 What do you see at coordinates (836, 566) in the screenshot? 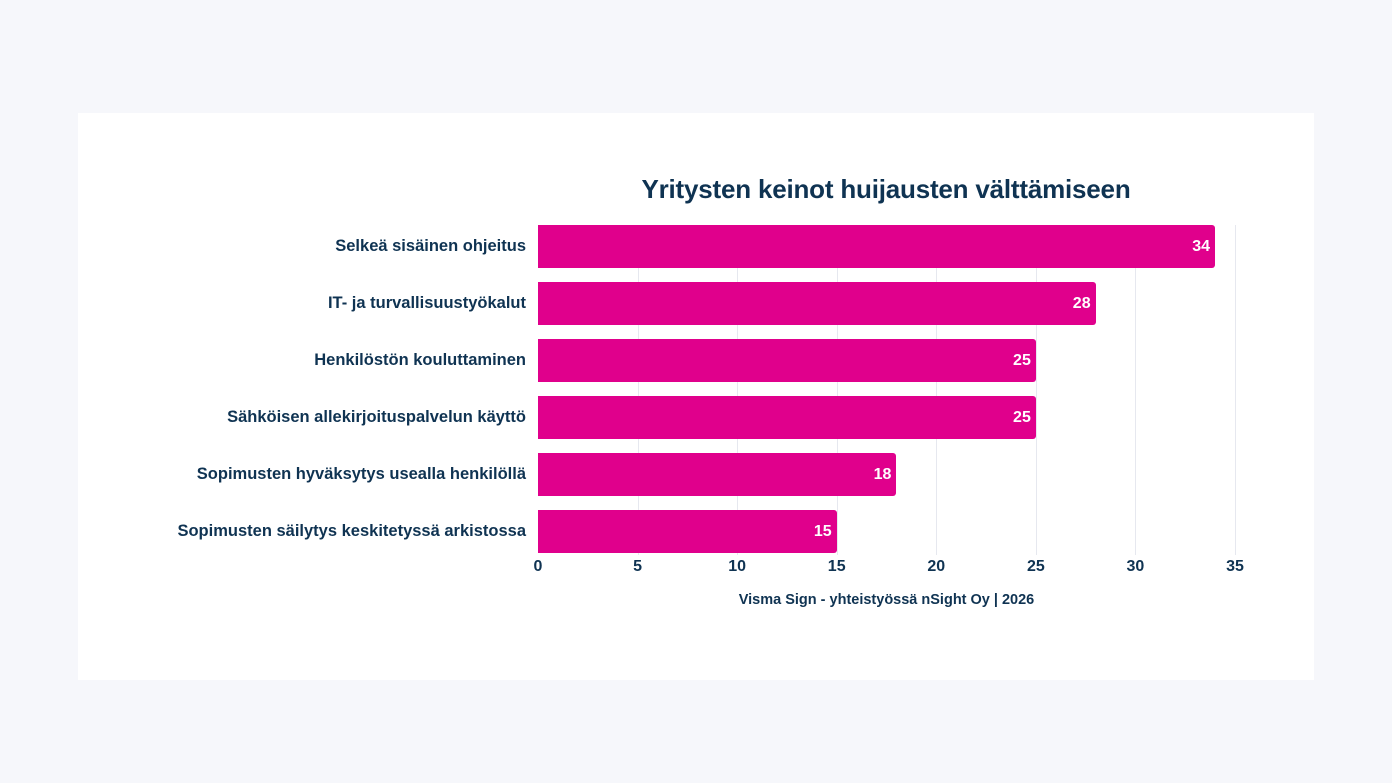
I see `x-tick-label: 15` at bounding box center [836, 566].